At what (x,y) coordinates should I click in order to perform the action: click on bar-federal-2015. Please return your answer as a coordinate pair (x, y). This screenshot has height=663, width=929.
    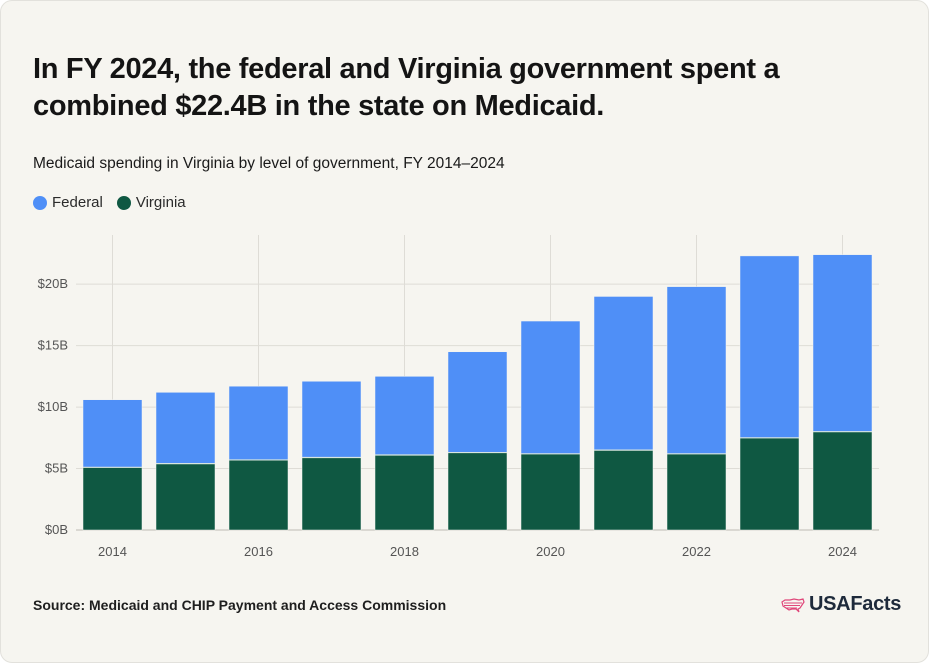
    Looking at the image, I should click on (185, 428).